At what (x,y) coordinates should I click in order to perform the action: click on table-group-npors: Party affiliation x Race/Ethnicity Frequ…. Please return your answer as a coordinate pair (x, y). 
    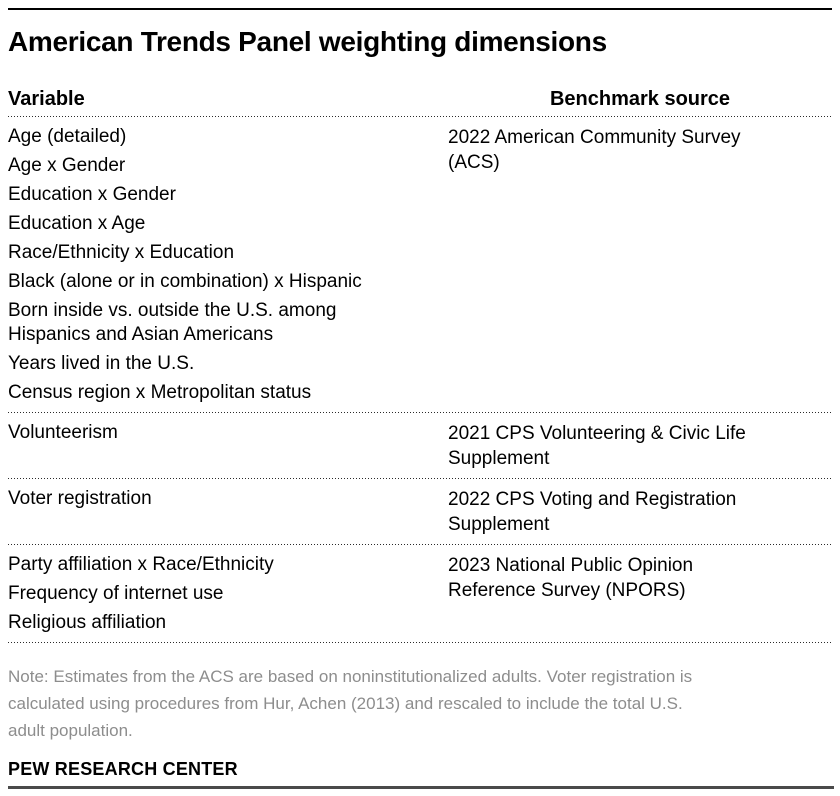
    Looking at the image, I should click on (420, 593).